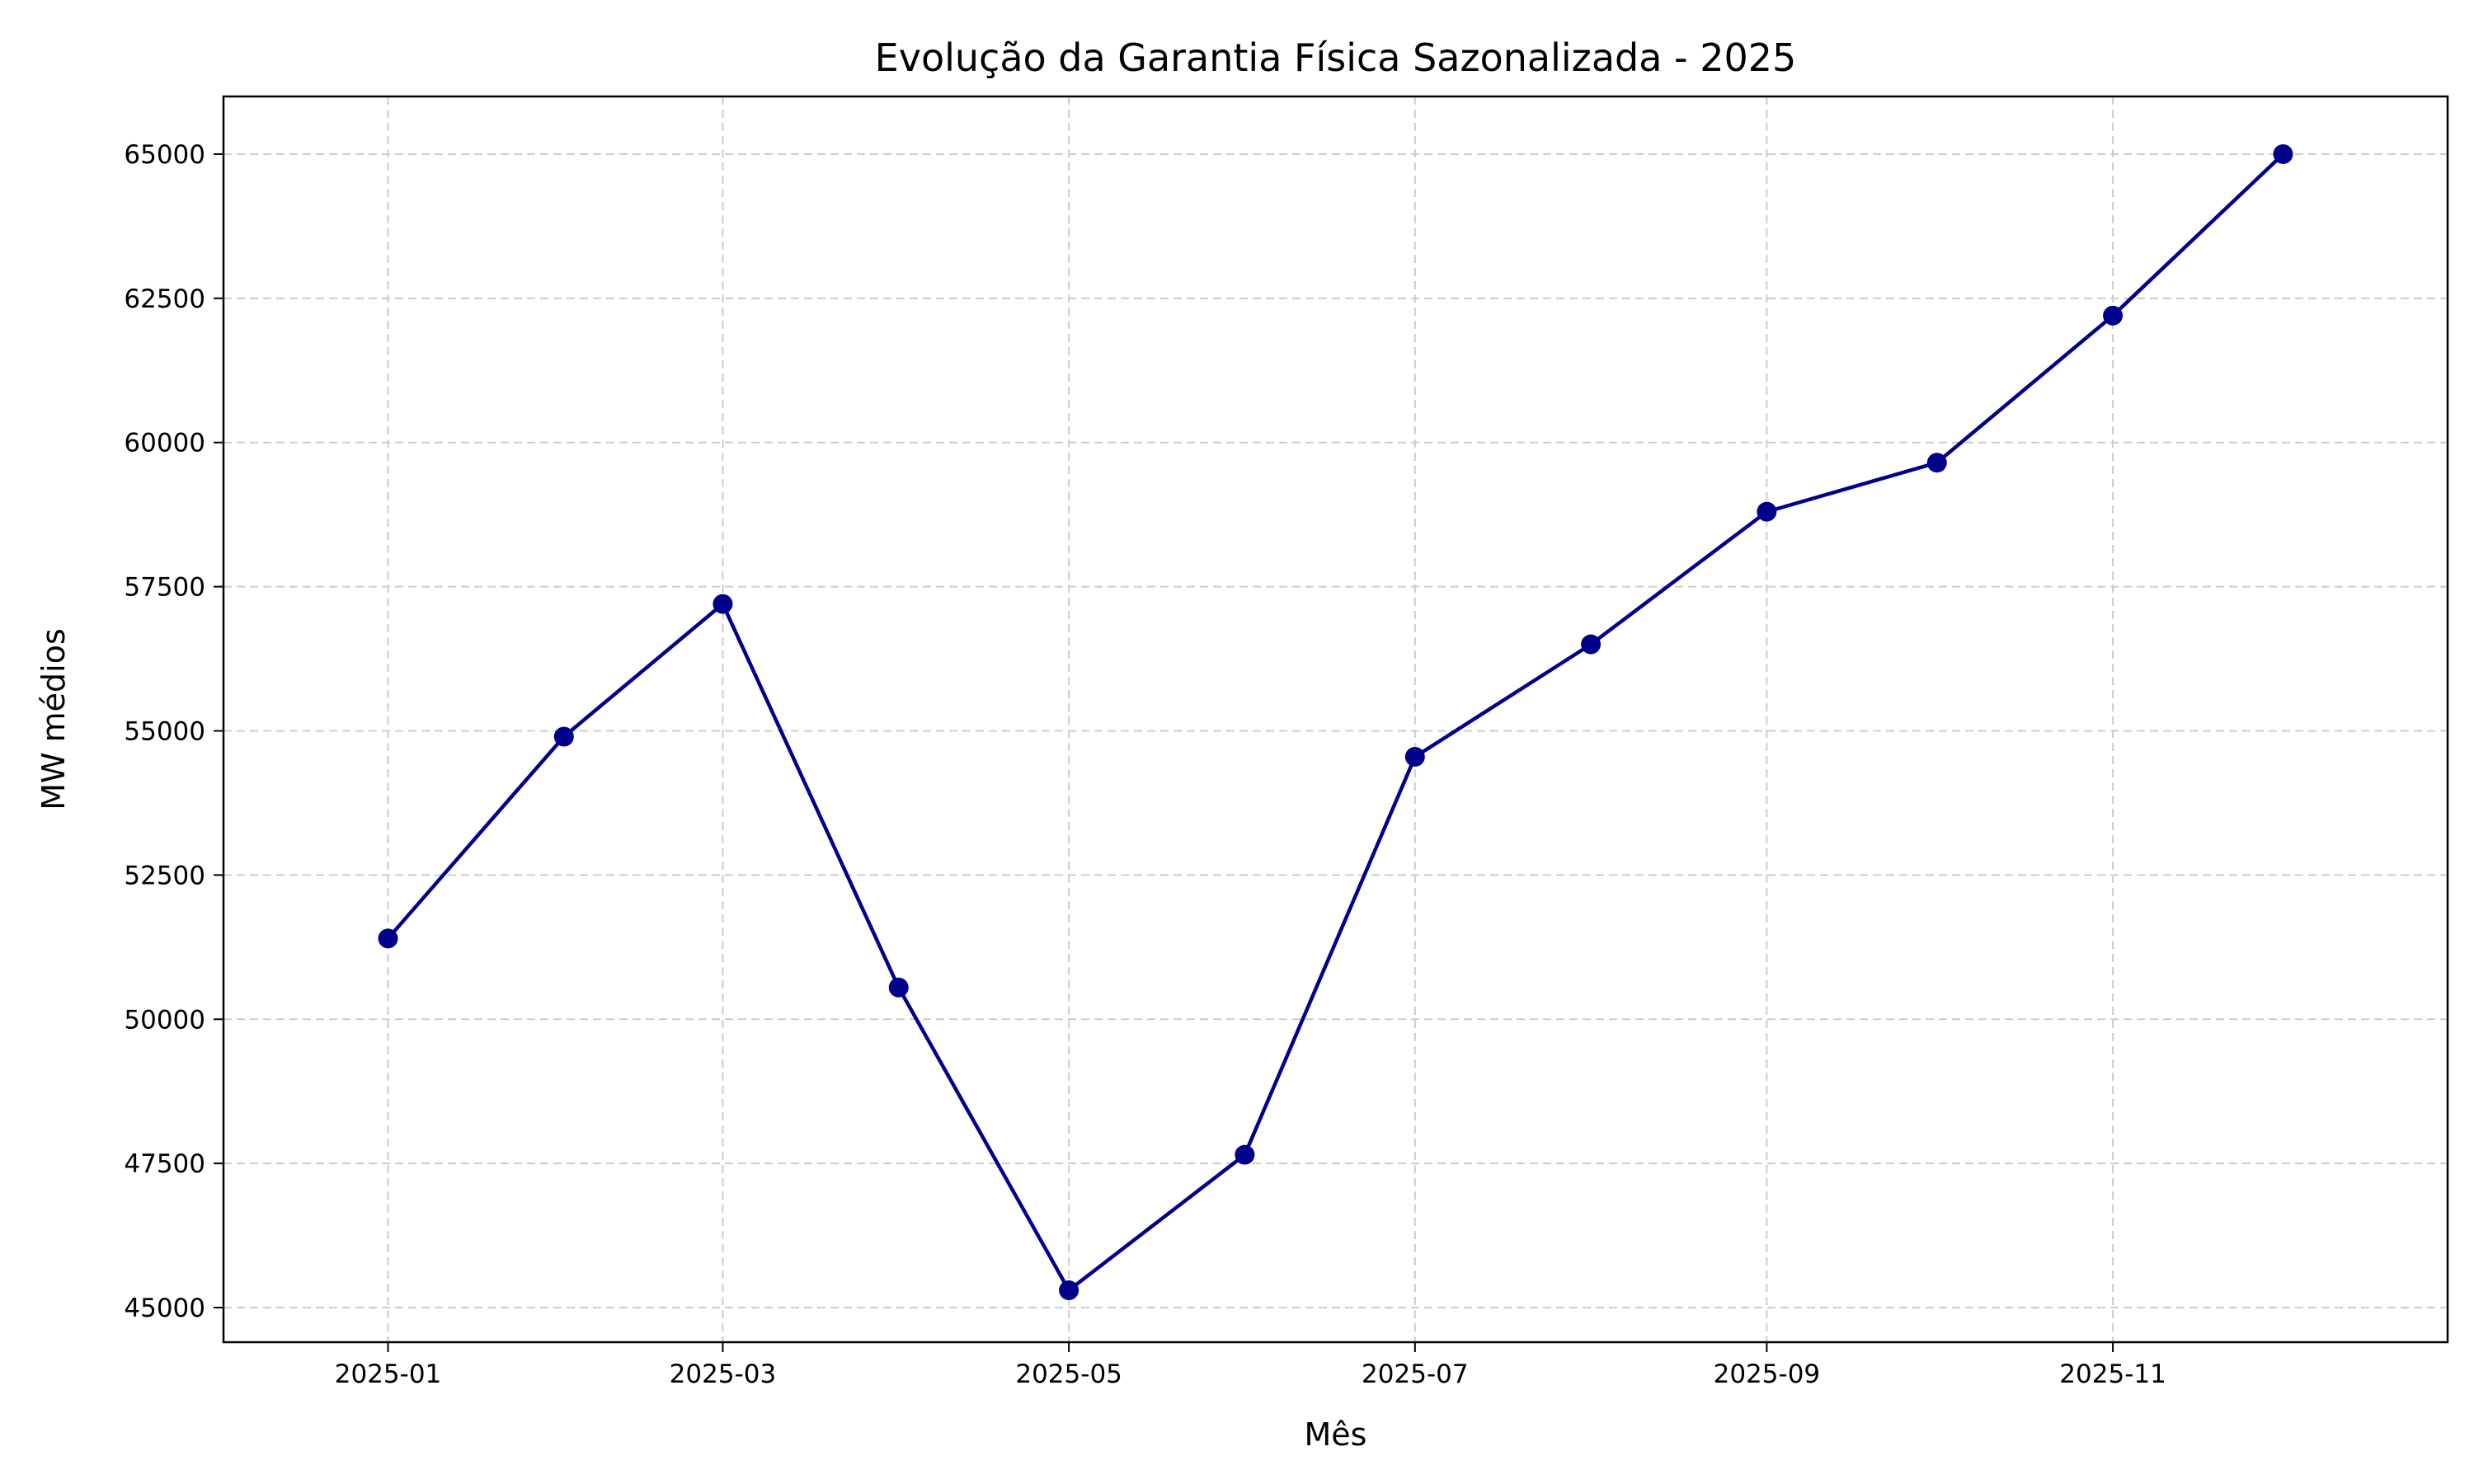  I want to click on y-tick-label: 65000, so click(164, 155).